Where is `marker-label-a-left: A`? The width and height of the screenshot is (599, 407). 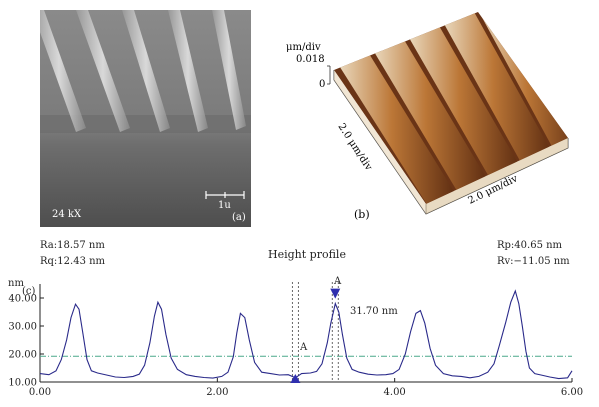
marker-label-a-left: A is located at coordinates (304, 347).